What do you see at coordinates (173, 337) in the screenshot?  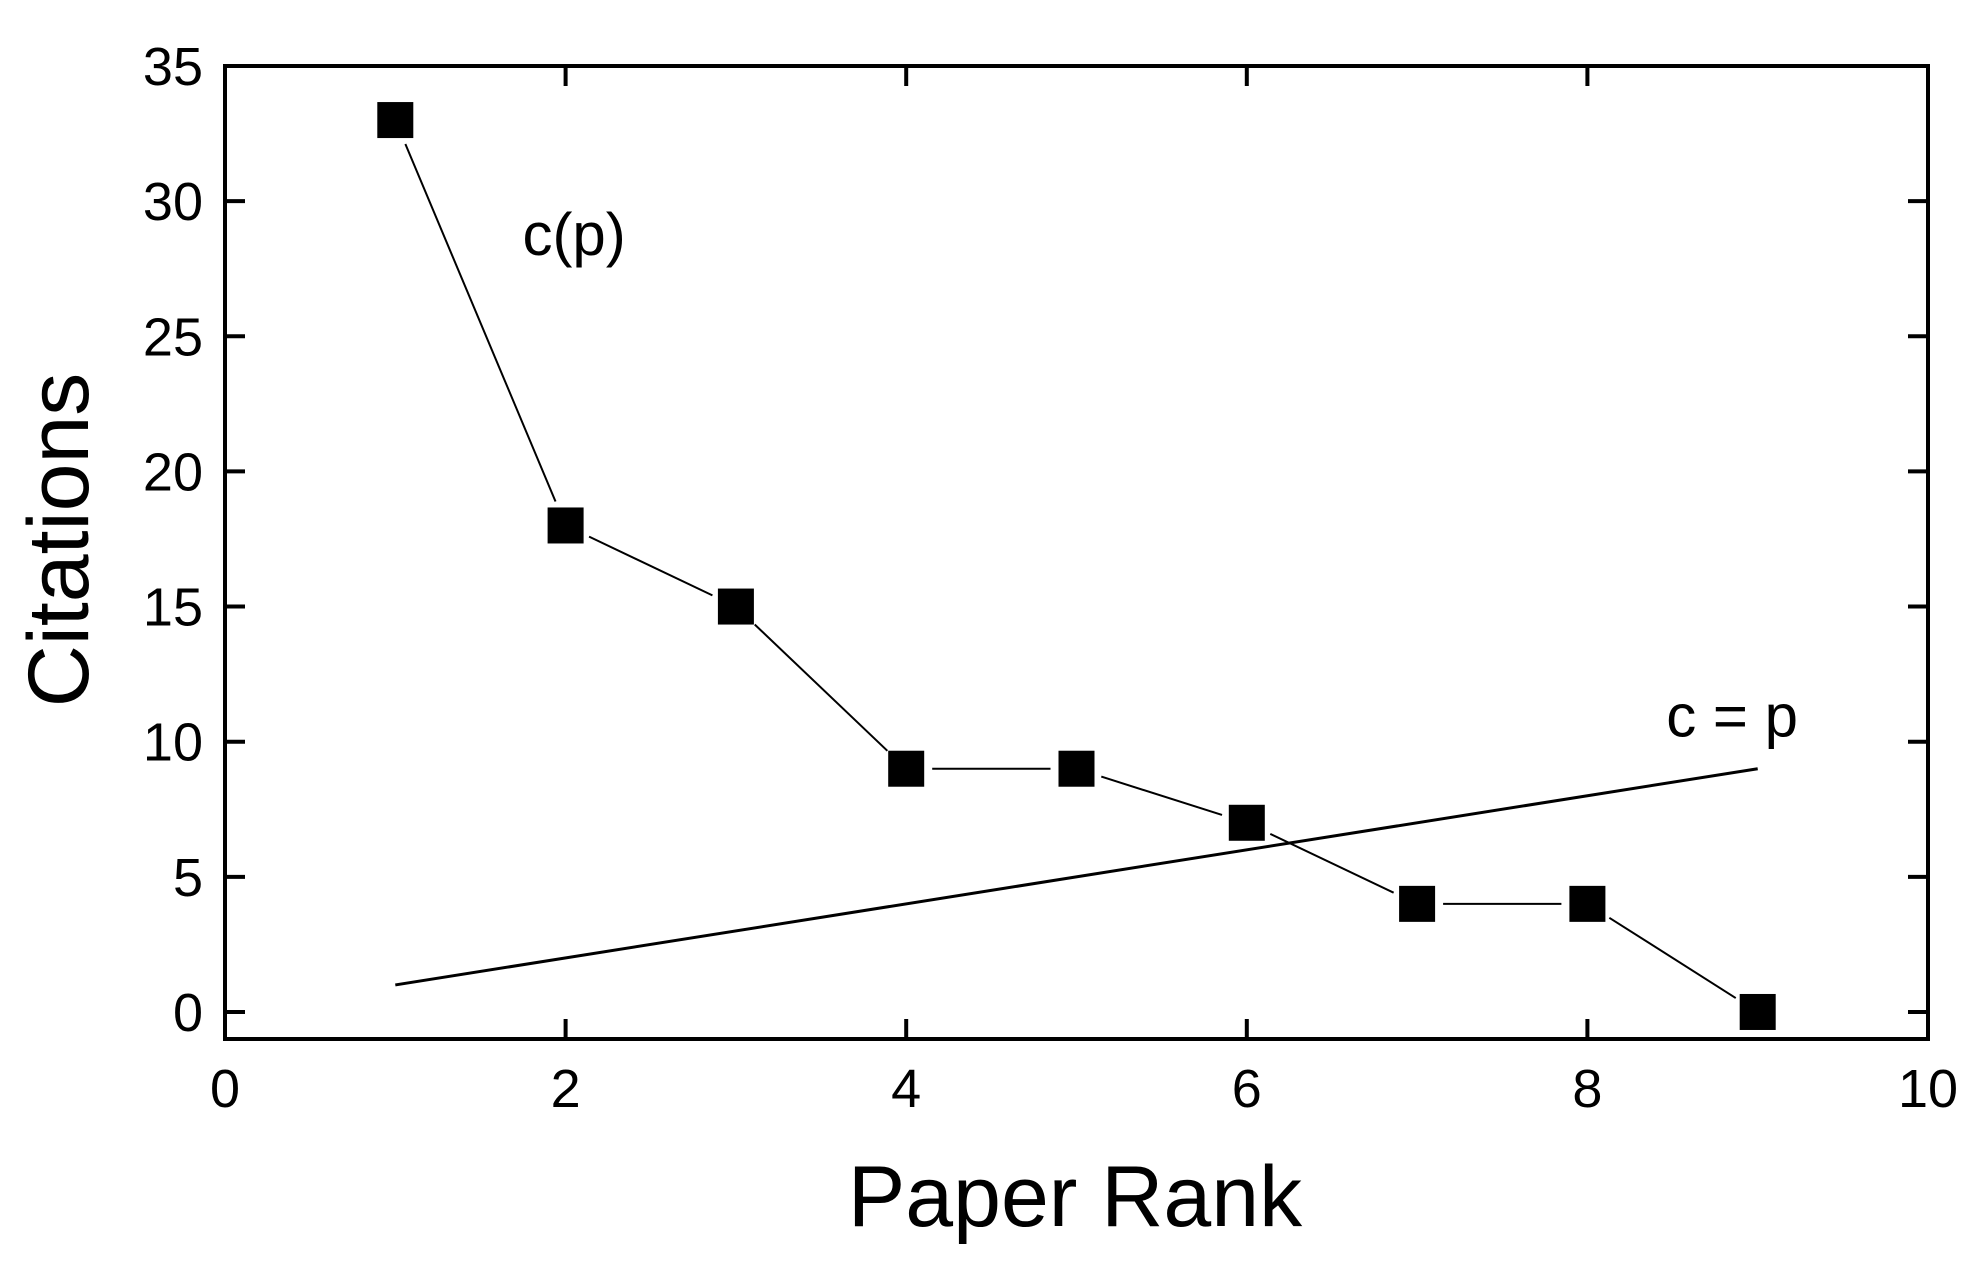 I see `y-tick-label: 25` at bounding box center [173, 337].